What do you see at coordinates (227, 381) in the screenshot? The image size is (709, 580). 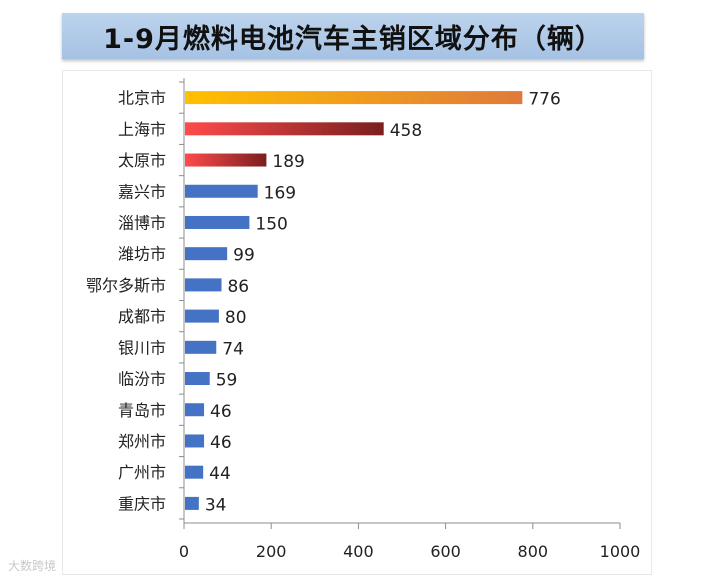 I see `data-label: 59` at bounding box center [227, 381].